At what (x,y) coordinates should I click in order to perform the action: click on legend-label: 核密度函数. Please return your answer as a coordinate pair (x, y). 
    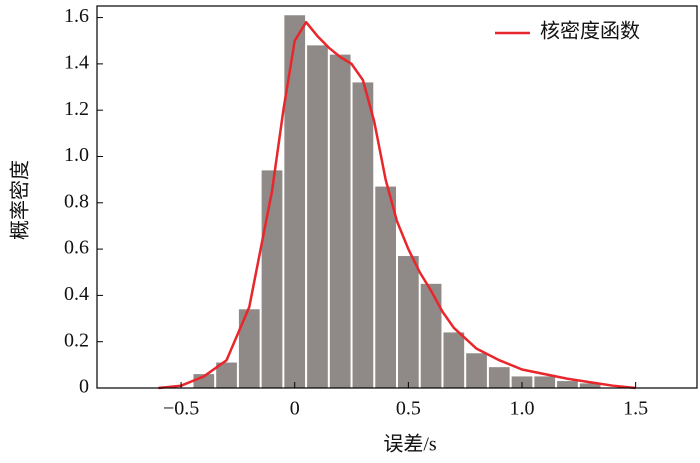
    Looking at the image, I should click on (590, 31).